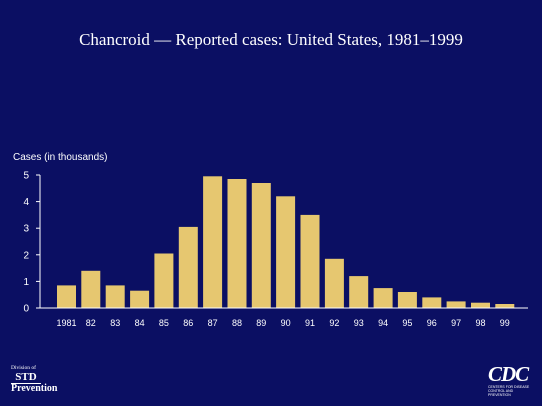 The width and height of the screenshot is (542, 406). What do you see at coordinates (115, 323) in the screenshot?
I see `x-tick-label: 83` at bounding box center [115, 323].